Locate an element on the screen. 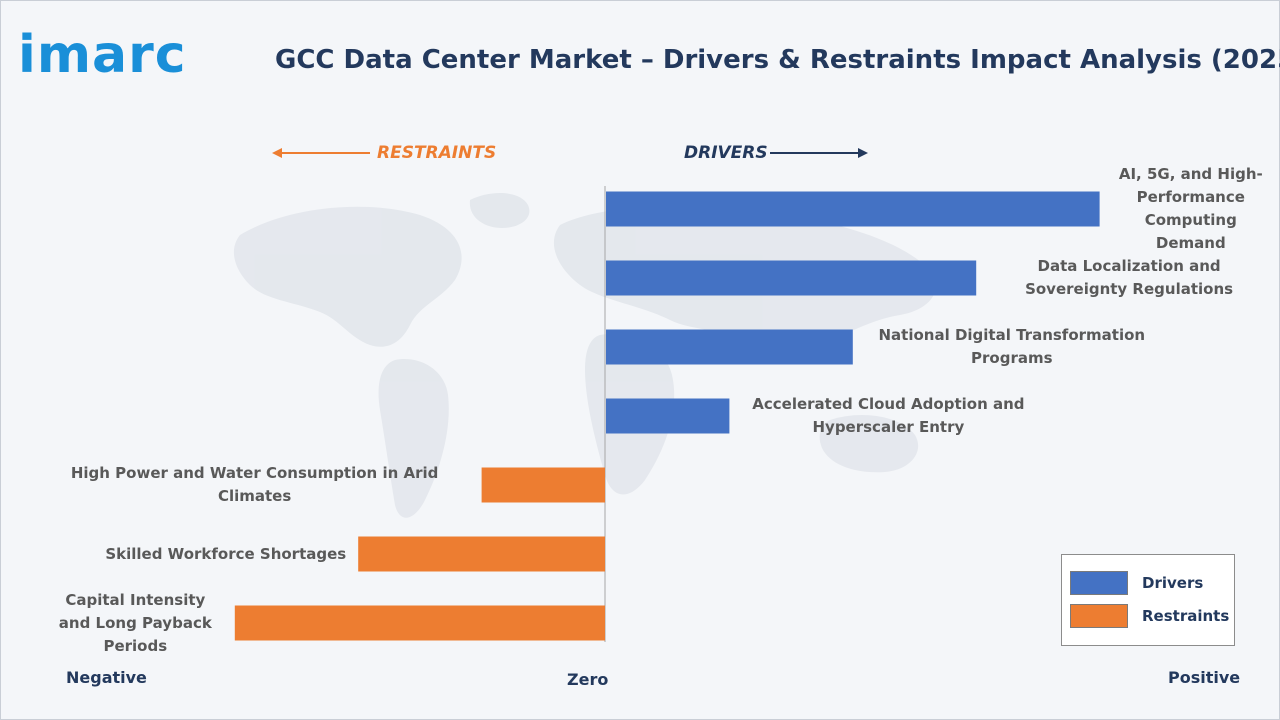 This screenshot has width=1280, height=720. legend-swatch-drivers is located at coordinates (1099, 583).